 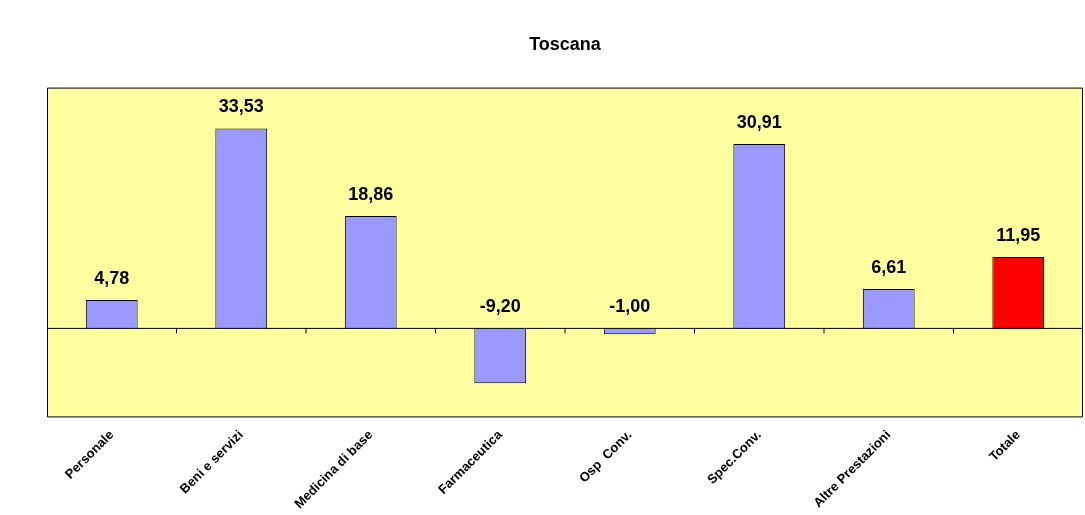 What do you see at coordinates (371, 193) in the screenshot?
I see `data-label: 18,86` at bounding box center [371, 193].